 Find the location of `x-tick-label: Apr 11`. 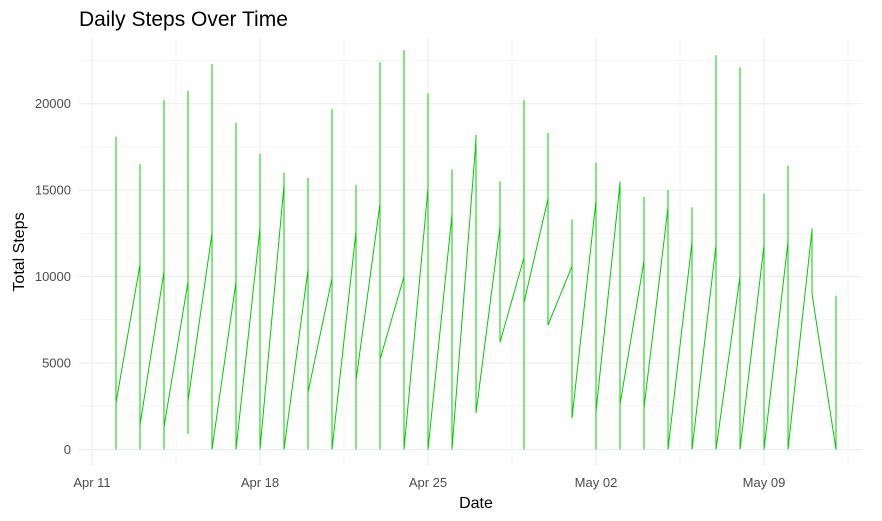

x-tick-label: Apr 11 is located at coordinates (91, 482).